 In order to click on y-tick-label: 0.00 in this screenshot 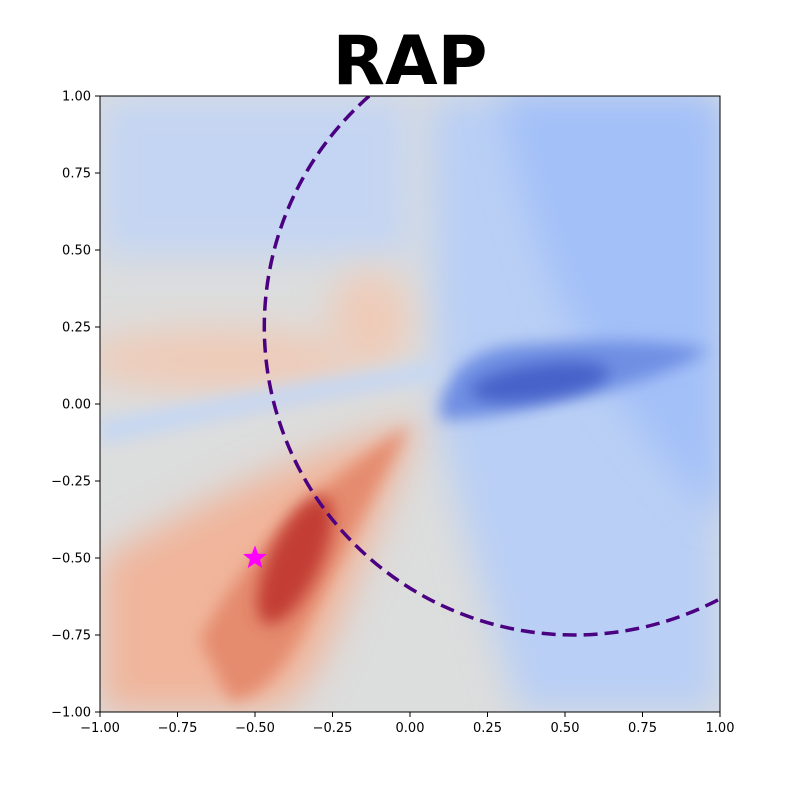, I will do `click(76, 405)`.